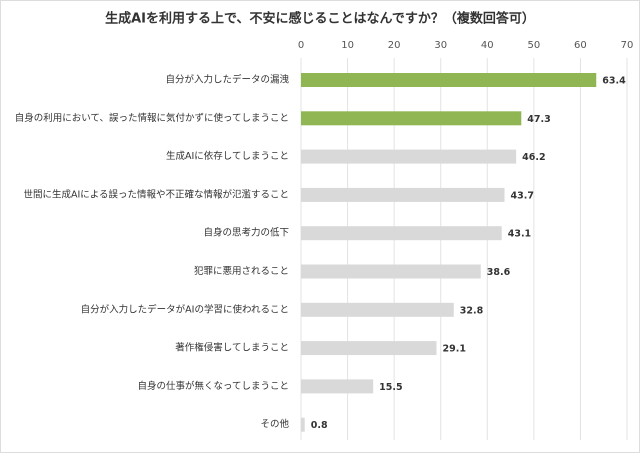 The image size is (640, 453). I want to click on x-tick-label: 10, so click(347, 45).